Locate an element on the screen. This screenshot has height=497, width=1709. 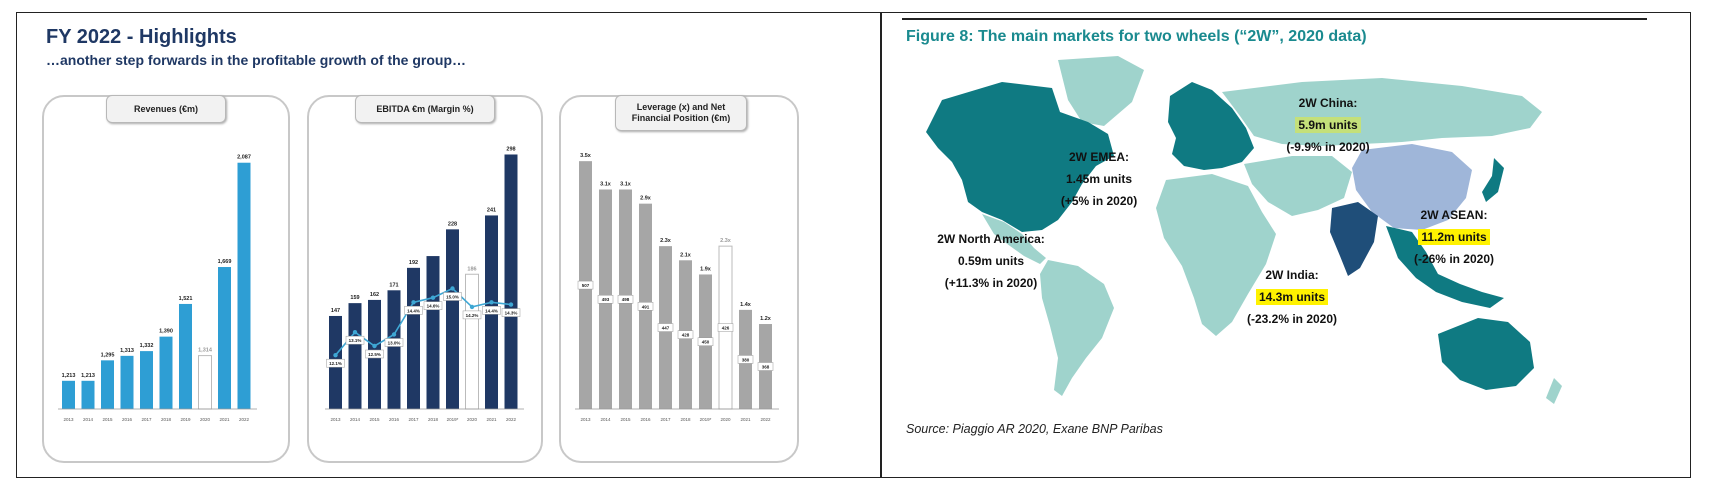
bar-2013 is located at coordinates (68, 394).